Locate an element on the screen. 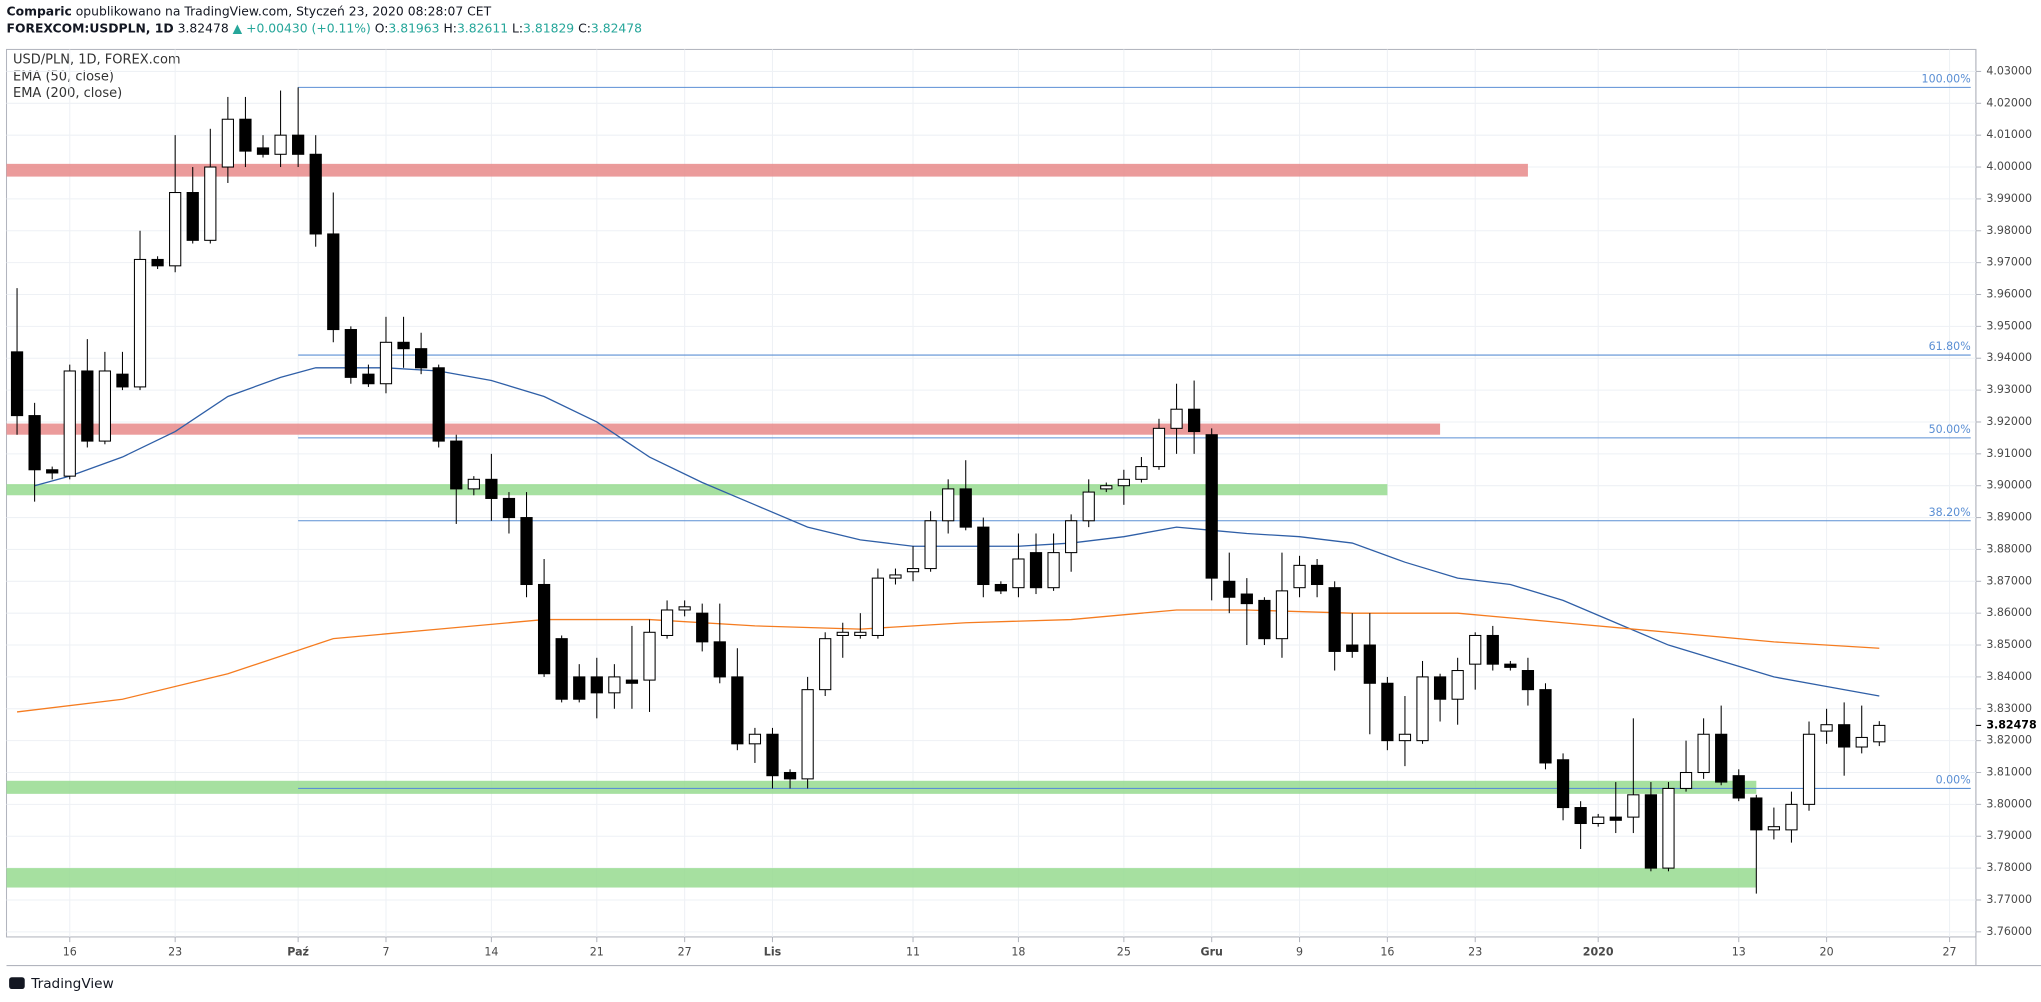 The height and width of the screenshot is (1002, 2041). zone is located at coordinates (767, 170).